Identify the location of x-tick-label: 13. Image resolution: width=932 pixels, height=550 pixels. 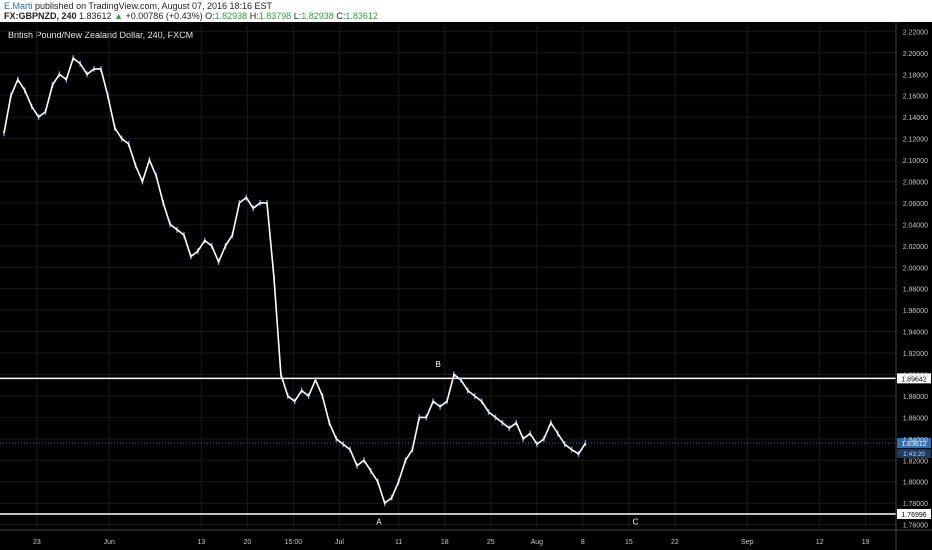
(201, 542).